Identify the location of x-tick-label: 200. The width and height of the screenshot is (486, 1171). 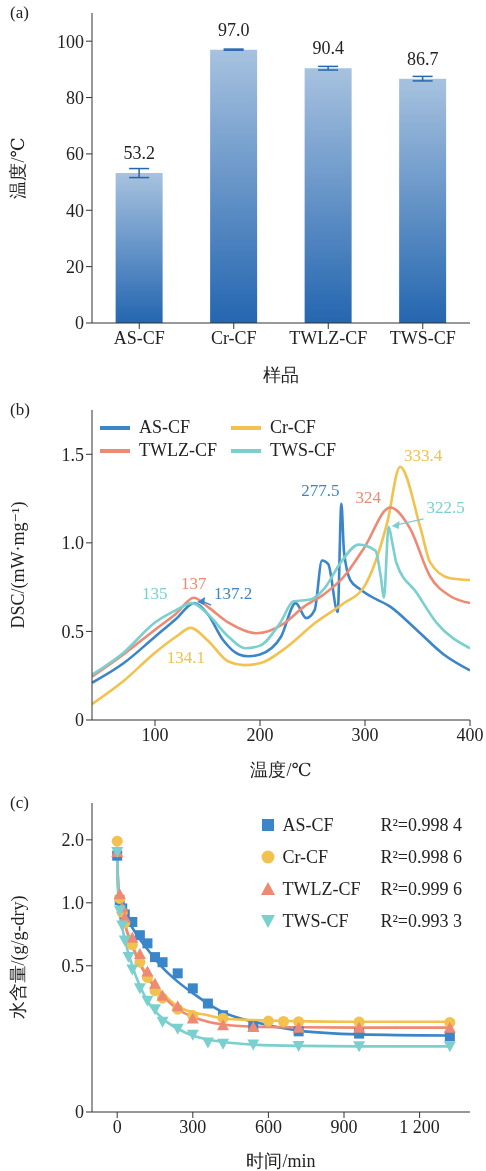
(260, 734).